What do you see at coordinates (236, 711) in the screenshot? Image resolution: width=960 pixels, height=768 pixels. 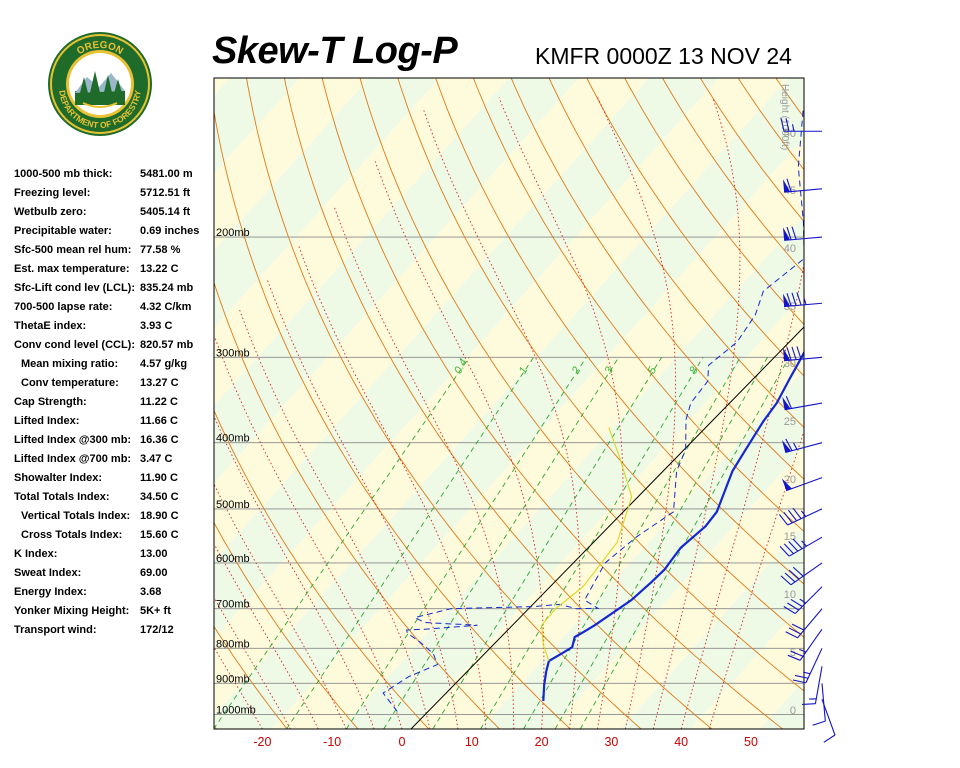 I see `pressure-label: 1000mb` at bounding box center [236, 711].